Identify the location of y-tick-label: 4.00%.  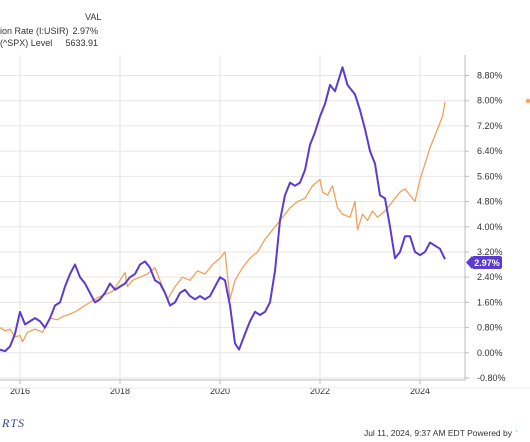
(490, 227).